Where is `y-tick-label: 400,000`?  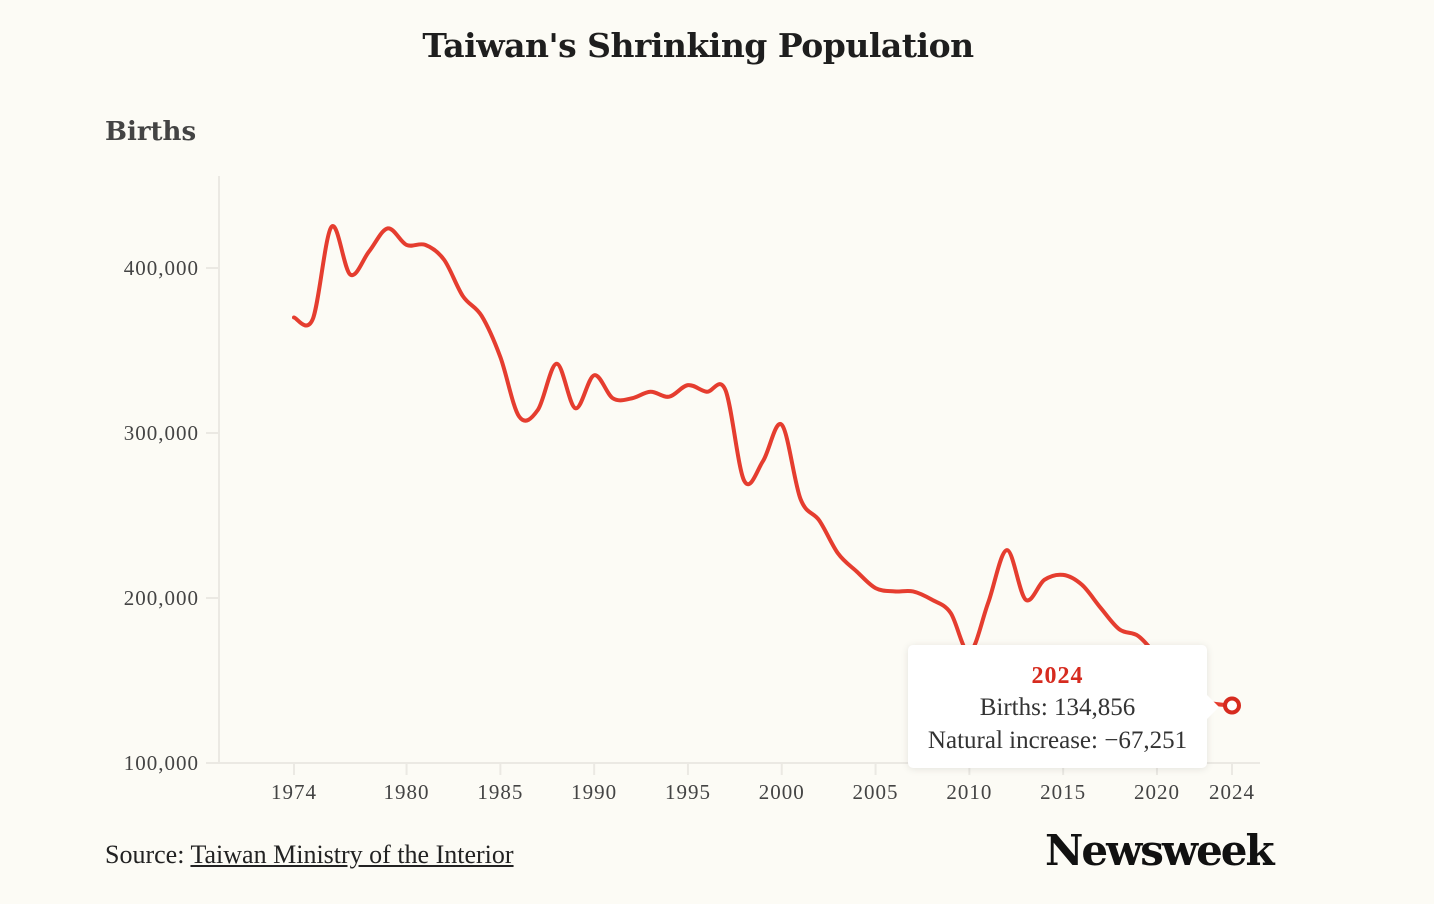
y-tick-label: 400,000 is located at coordinates (161, 268).